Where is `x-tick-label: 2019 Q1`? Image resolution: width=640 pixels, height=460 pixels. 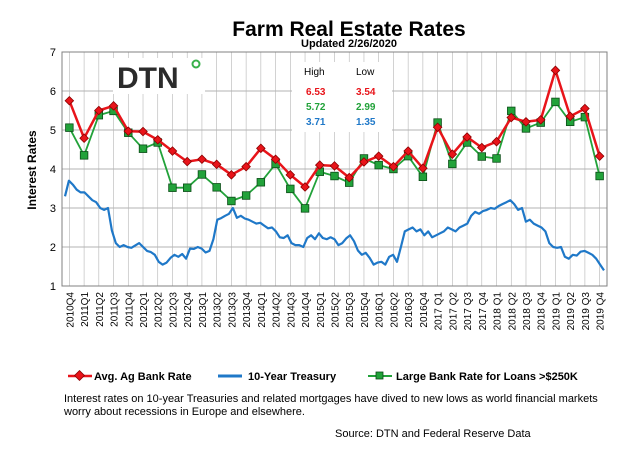
x-tick-label: 2019 Q1 is located at coordinates (556, 311).